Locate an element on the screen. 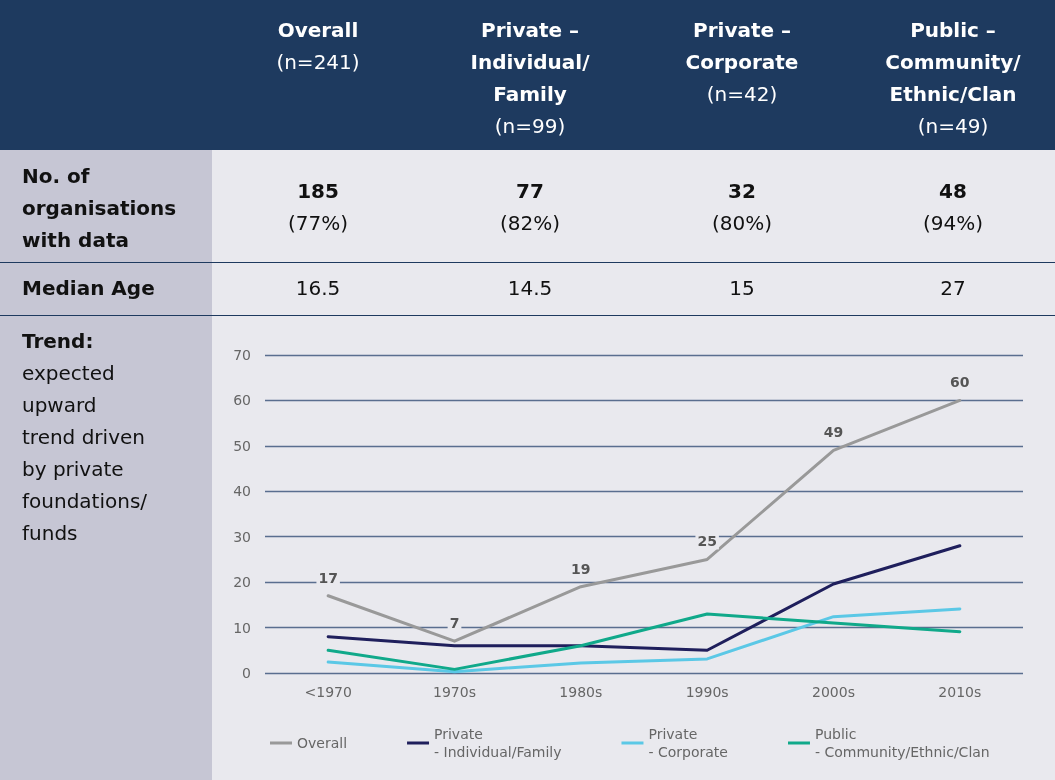 Image resolution: width=1055 pixels, height=780 pixels. text: 27 is located at coordinates (953, 288).